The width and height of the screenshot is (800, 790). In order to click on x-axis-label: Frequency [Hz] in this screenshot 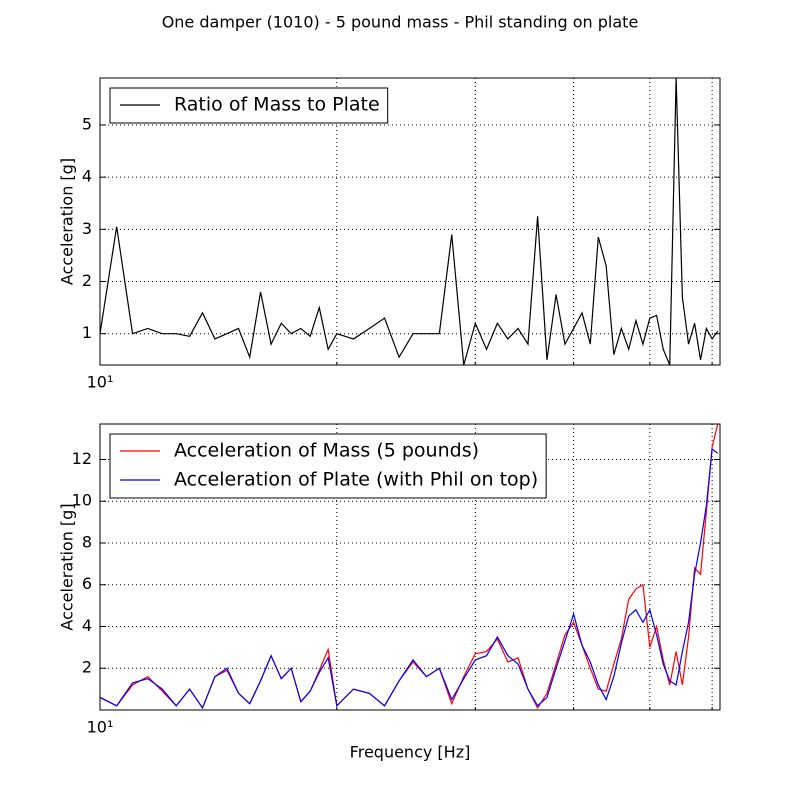, I will do `click(410, 752)`.